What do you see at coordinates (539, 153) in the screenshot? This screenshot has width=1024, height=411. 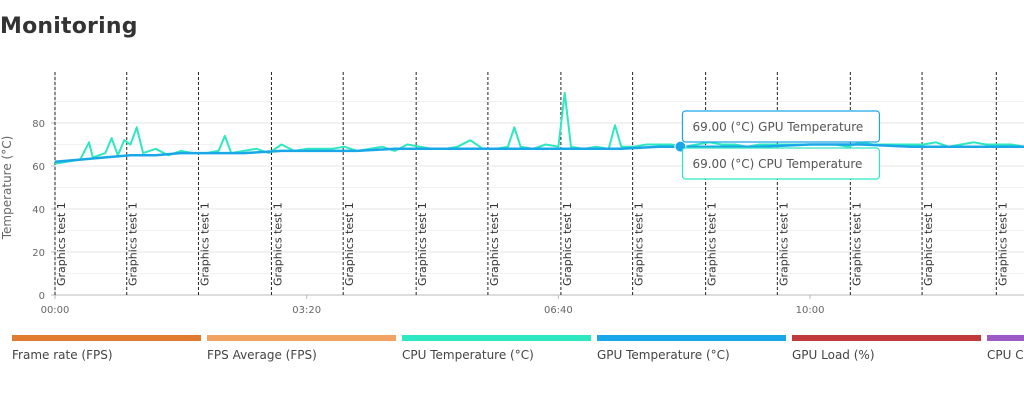 I see `gpu-temperature-line` at bounding box center [539, 153].